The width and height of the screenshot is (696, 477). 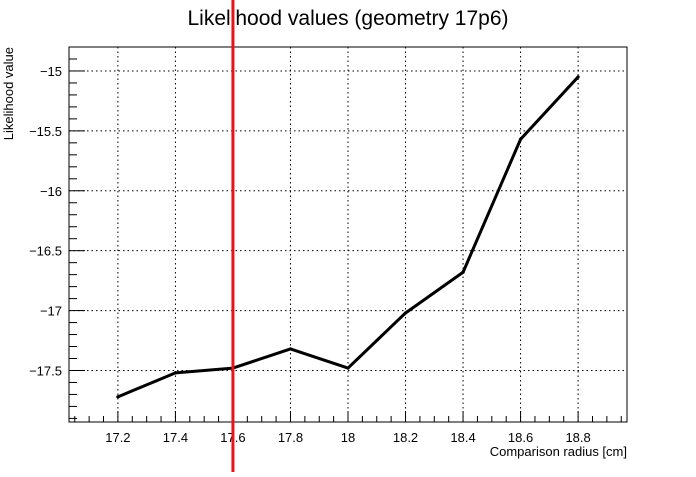 What do you see at coordinates (8, 93) in the screenshot?
I see `y-axis-label: Likelihood value` at bounding box center [8, 93].